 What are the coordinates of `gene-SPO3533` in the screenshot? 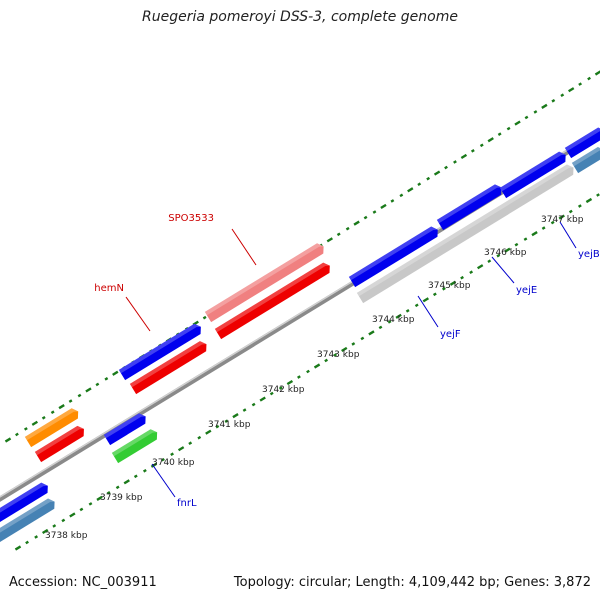 It's located at (272, 301).